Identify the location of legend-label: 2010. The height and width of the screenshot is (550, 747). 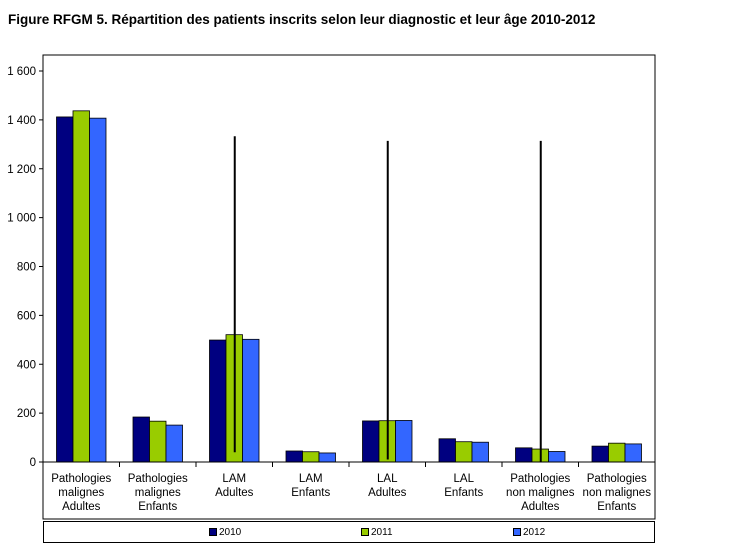
(230, 532).